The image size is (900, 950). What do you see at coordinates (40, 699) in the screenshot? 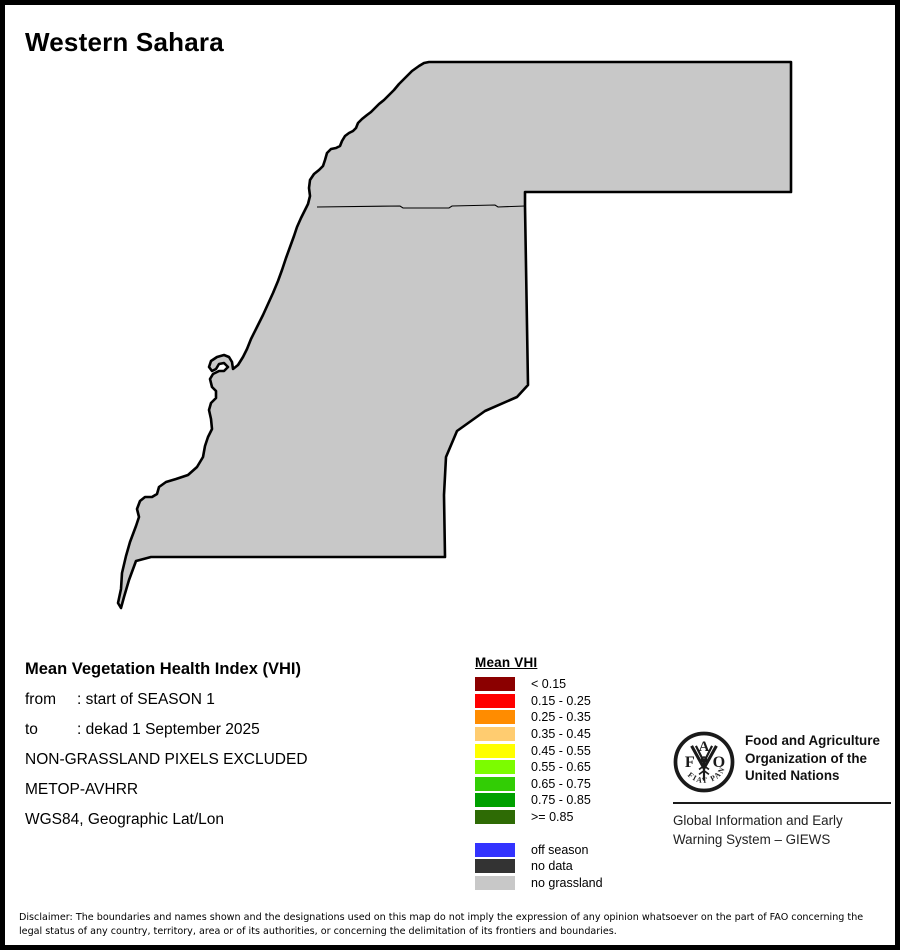
I see `metadata-from-label: from` at bounding box center [40, 699].